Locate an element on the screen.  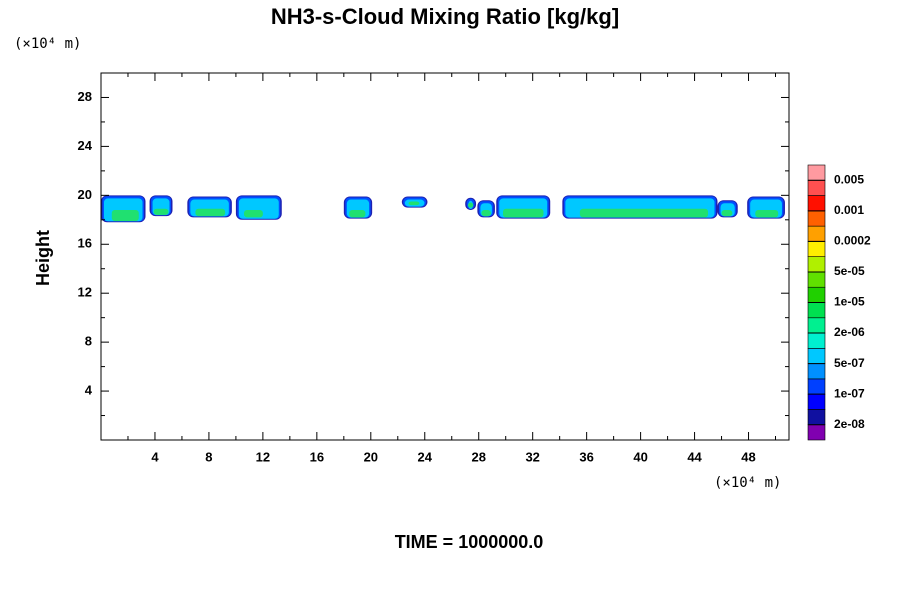
x-tick-label: 44 is located at coordinates (694, 456).